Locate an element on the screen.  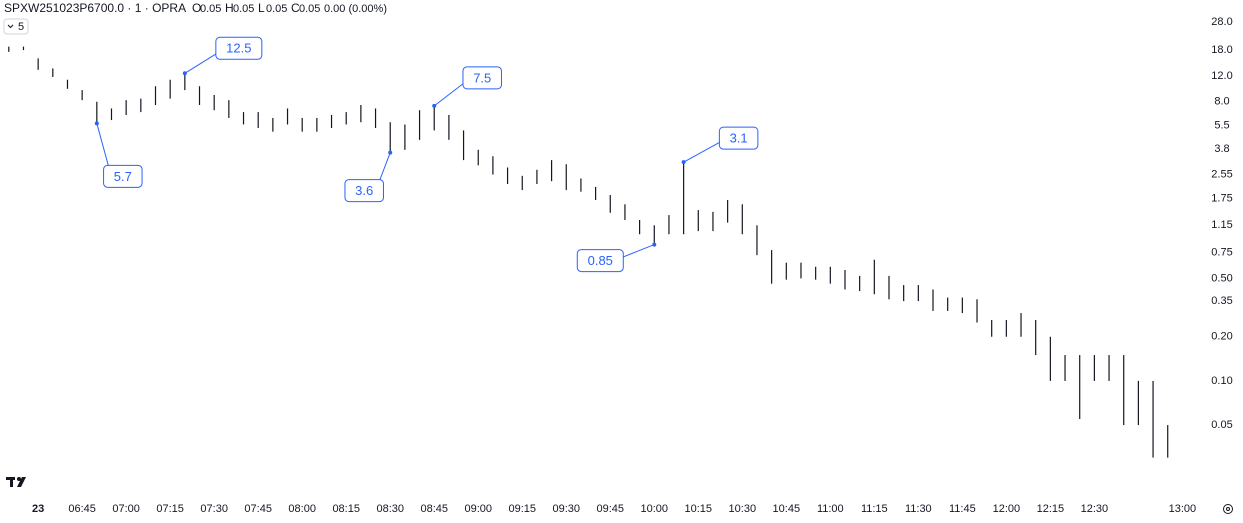
x-tick-label: 08:30 is located at coordinates (390, 509).